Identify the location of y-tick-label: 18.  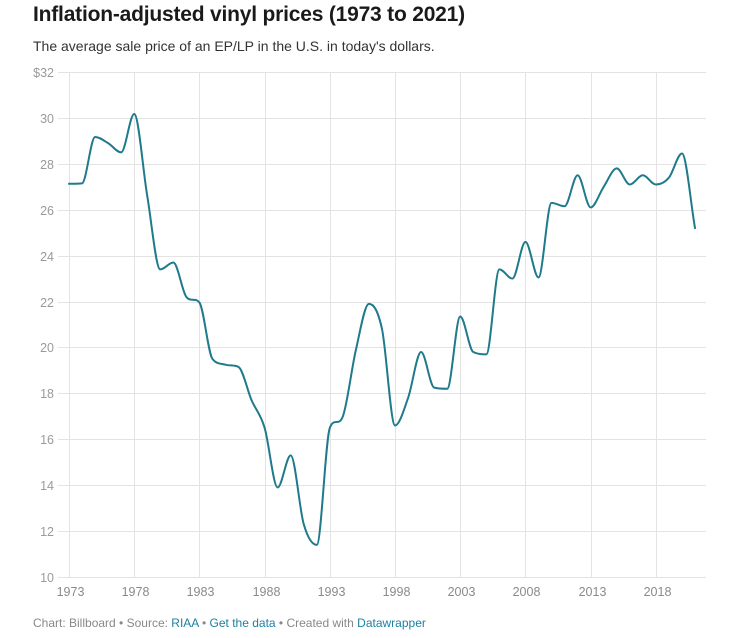
(47, 394).